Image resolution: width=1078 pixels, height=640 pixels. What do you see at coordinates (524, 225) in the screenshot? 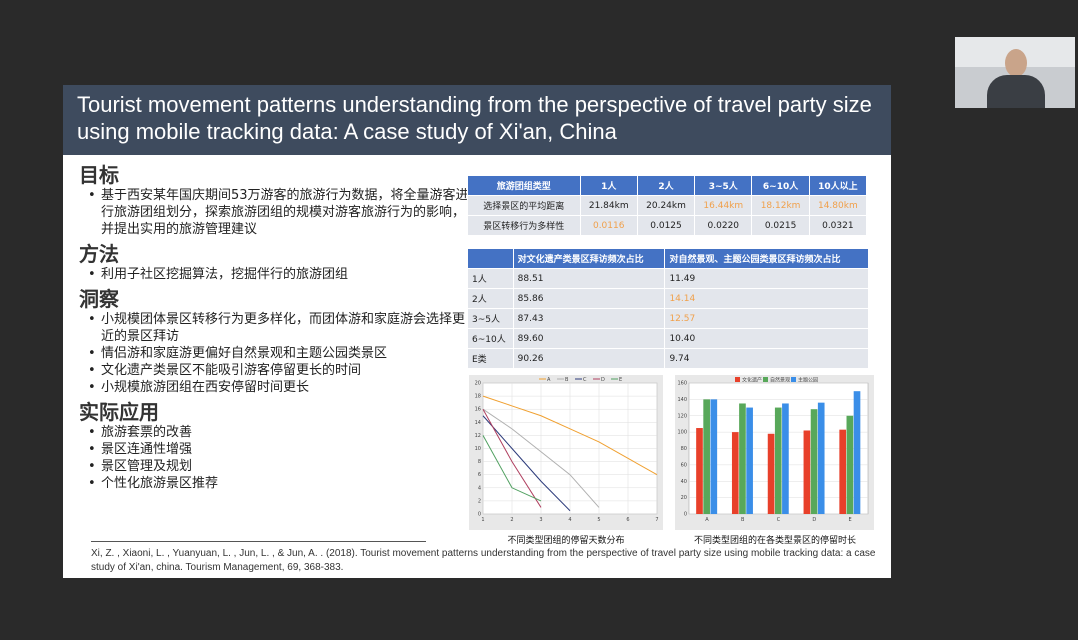
I see `cell: 景区转移行为多样性` at bounding box center [524, 225].